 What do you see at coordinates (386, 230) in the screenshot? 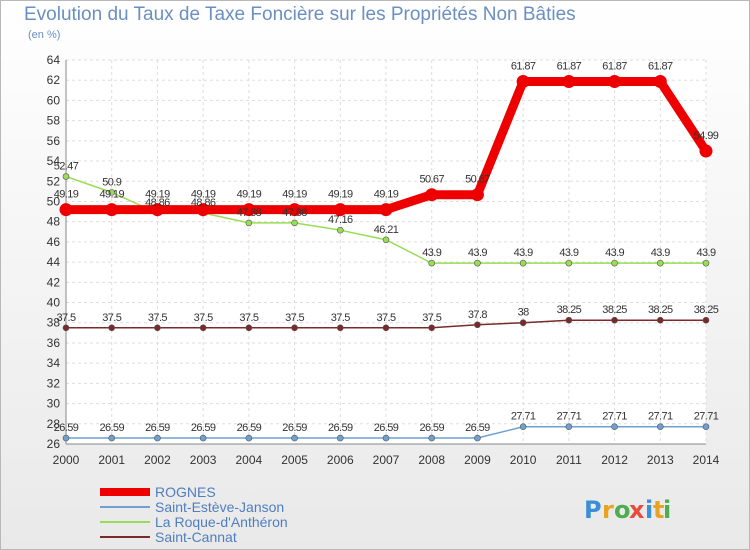
I see `data-label: 46.21` at bounding box center [386, 230].